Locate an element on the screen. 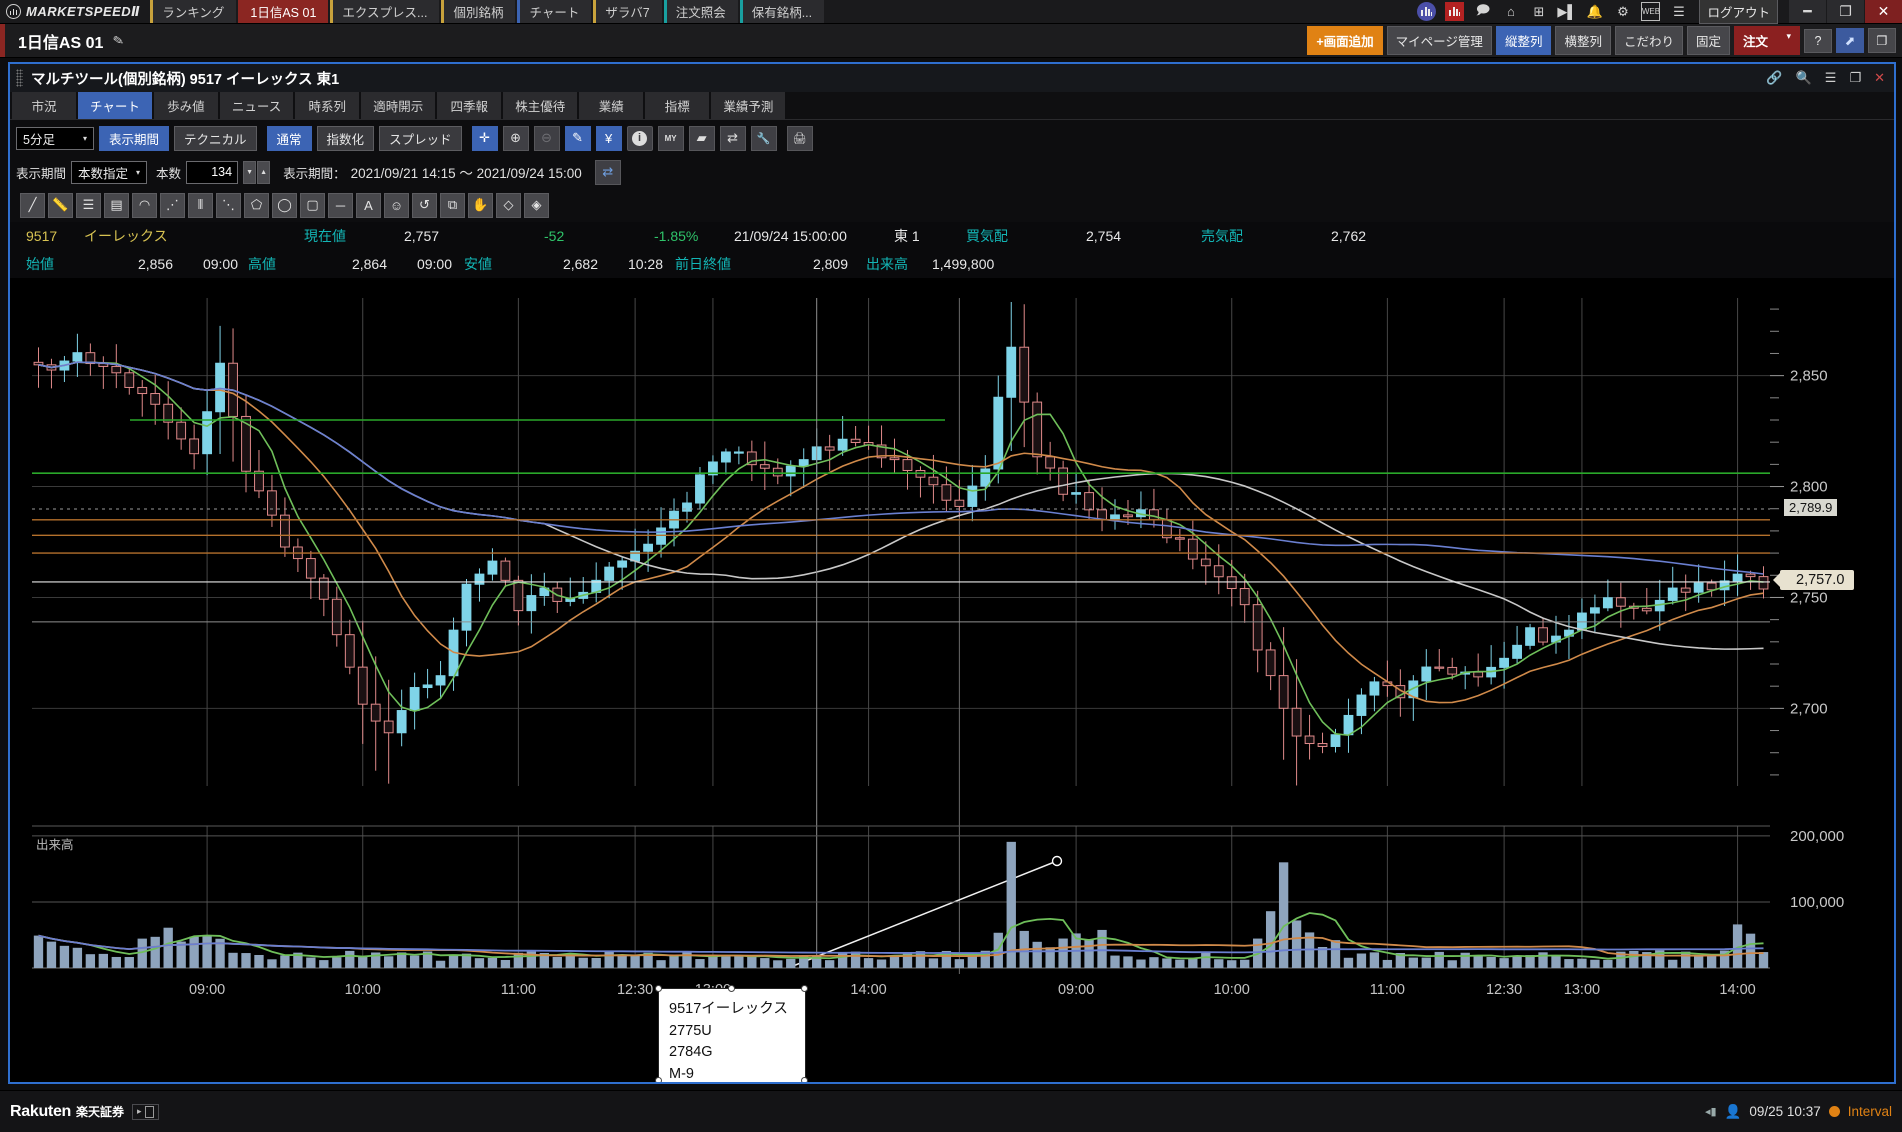 This screenshot has height=1132, width=1902. ruler-tool: 📏 is located at coordinates (60, 205).